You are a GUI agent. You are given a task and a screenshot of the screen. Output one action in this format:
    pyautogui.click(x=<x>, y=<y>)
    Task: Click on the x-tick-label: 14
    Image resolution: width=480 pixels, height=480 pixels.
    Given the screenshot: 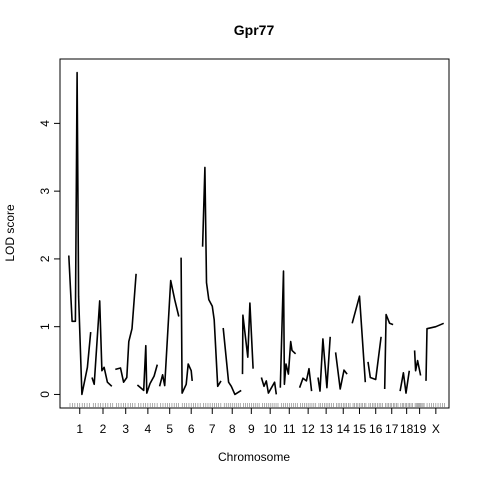 What is the action you would take?
    pyautogui.click(x=344, y=429)
    